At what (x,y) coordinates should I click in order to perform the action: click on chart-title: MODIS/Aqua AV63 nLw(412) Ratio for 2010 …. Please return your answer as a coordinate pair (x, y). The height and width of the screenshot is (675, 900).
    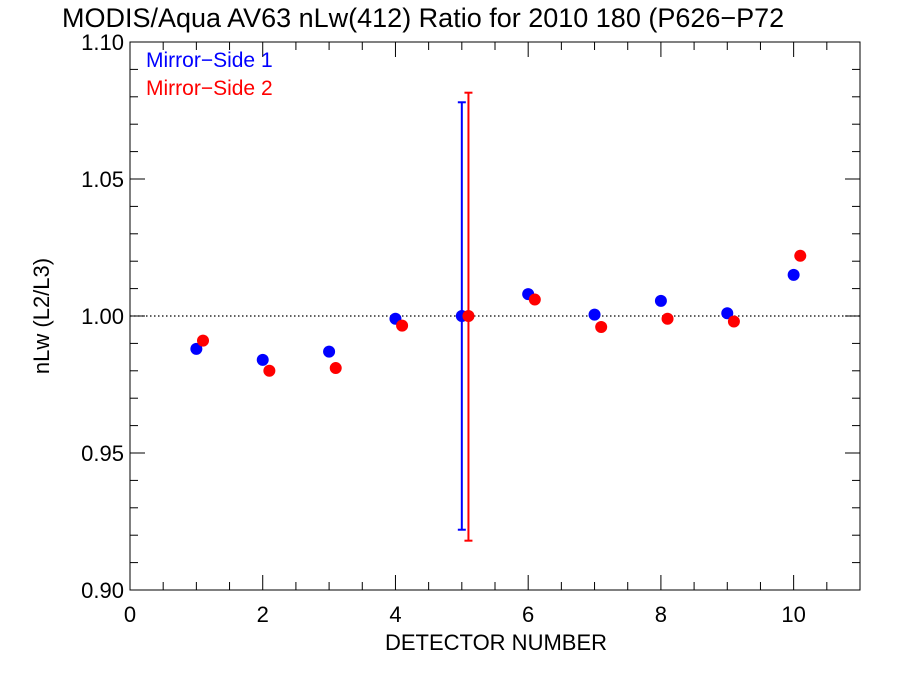
    Looking at the image, I should click on (423, 18).